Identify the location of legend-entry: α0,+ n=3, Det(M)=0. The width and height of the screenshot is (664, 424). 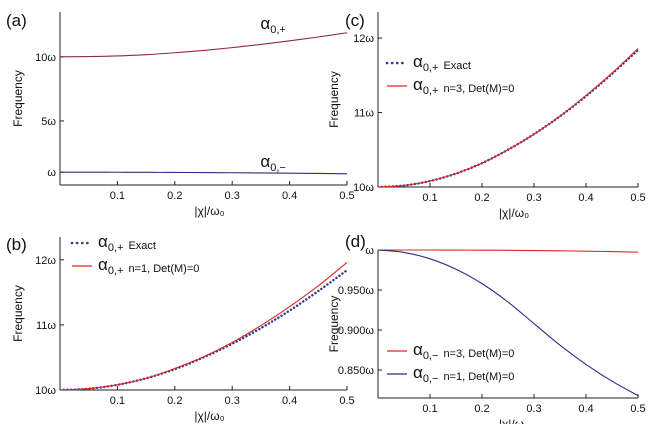
(463, 86).